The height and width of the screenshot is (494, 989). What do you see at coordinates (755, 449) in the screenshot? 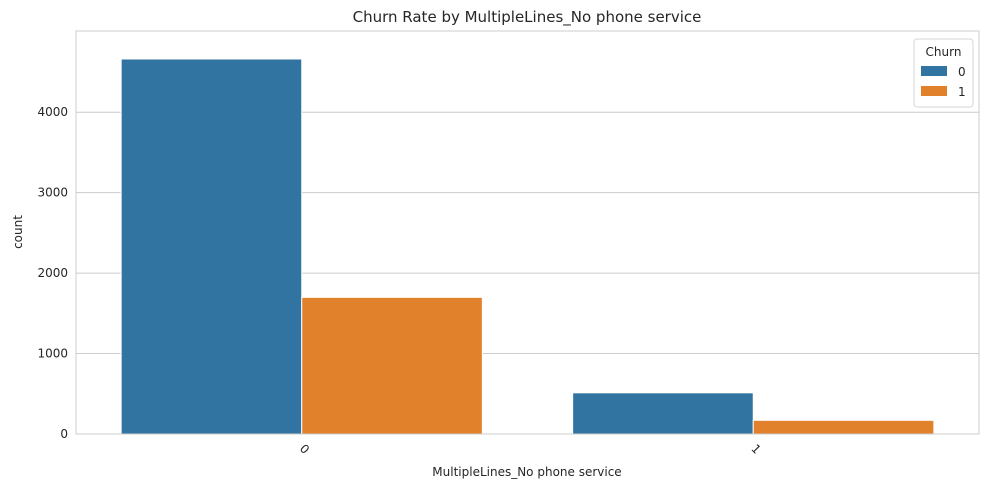
I see `x-tick-label: 1` at bounding box center [755, 449].